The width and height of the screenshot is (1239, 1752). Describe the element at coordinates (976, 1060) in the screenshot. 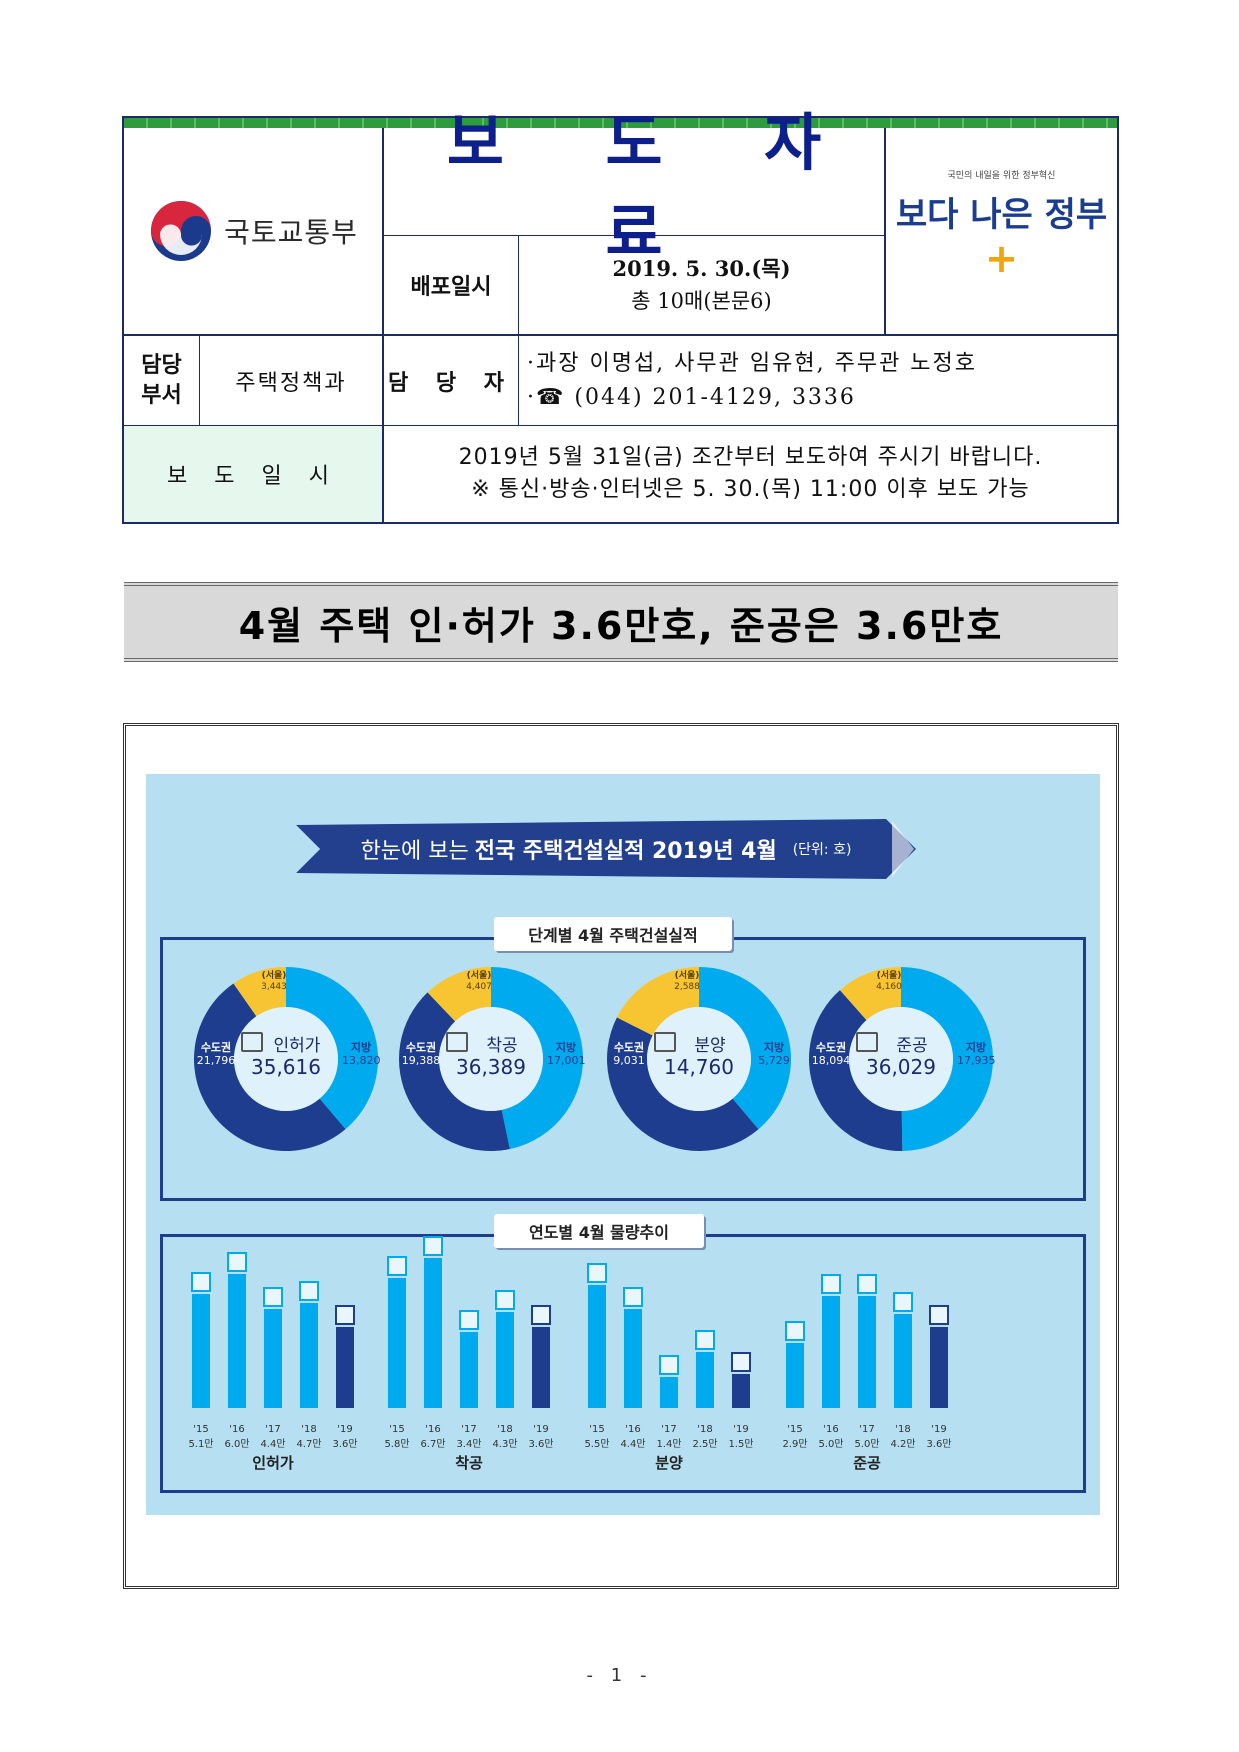

I see `region-value: 17,935` at that location.